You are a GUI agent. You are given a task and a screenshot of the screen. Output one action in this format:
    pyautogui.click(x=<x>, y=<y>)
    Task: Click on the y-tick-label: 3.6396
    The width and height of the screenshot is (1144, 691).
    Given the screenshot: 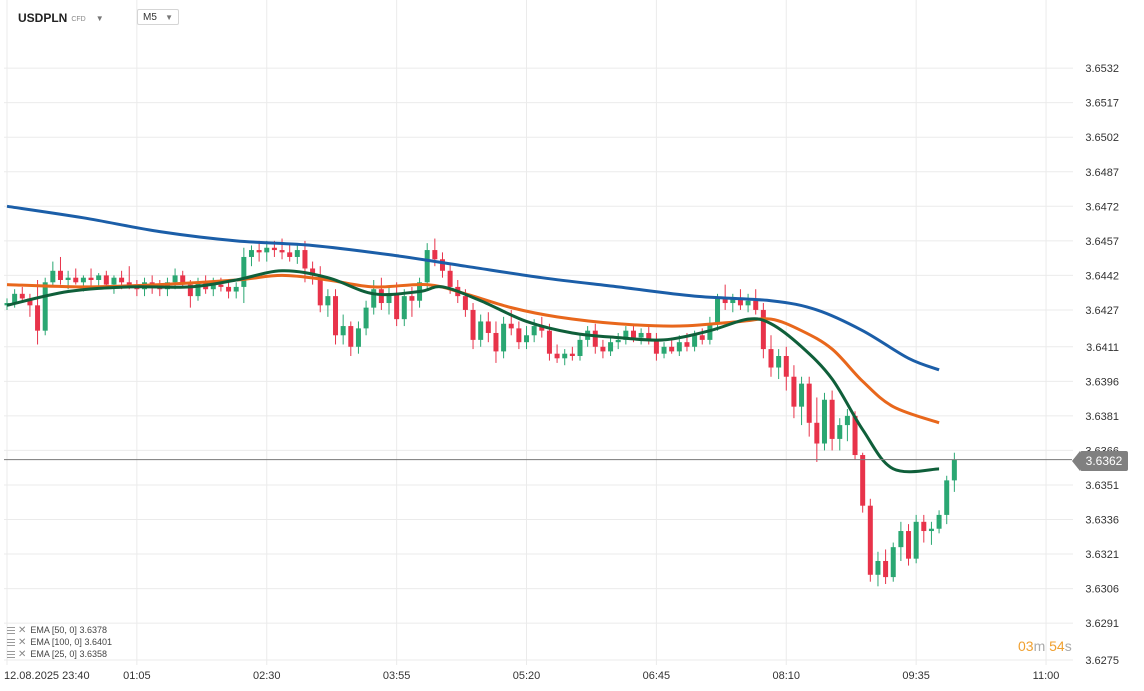 What is the action you would take?
    pyautogui.click(x=1102, y=382)
    